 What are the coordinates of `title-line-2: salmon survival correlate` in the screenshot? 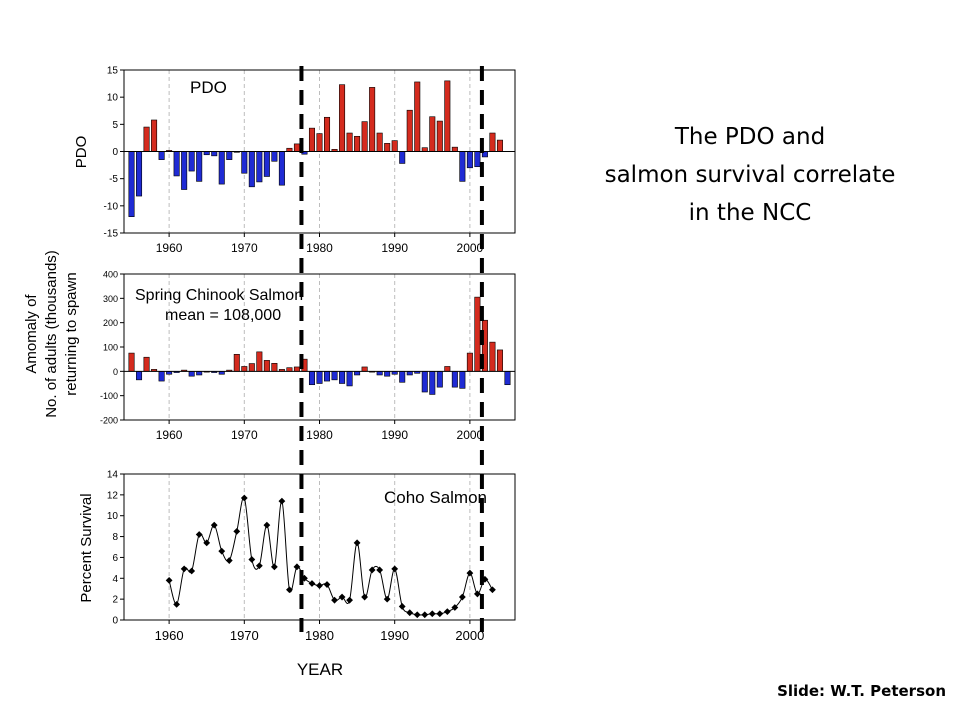 It's located at (750, 175).